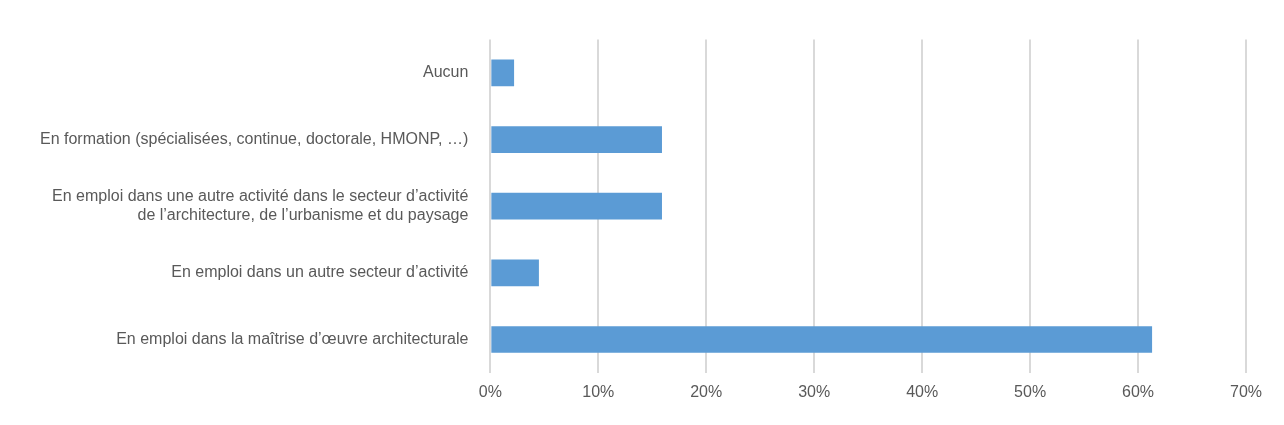 The width and height of the screenshot is (1284, 425). Describe the element at coordinates (598, 391) in the screenshot. I see `x-tick-label: 10%` at that location.